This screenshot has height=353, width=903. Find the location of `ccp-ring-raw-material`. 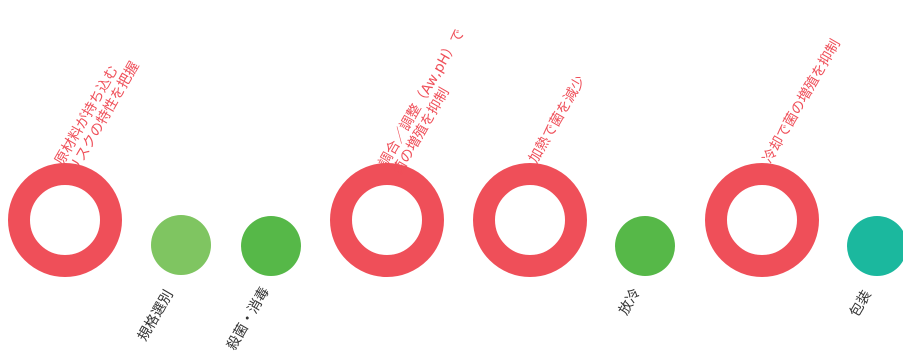

ccp-ring-raw-material is located at coordinates (65, 220).